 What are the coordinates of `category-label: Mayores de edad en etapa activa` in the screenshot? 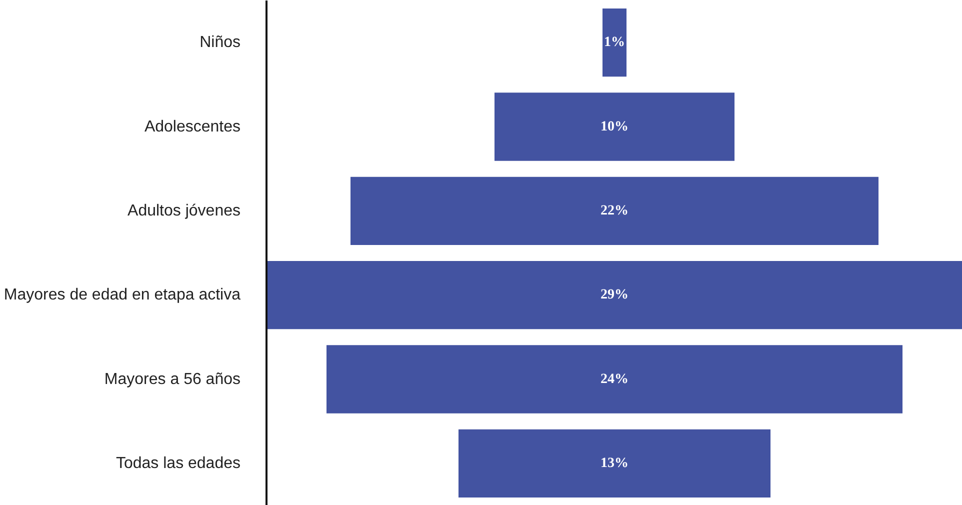 It's located at (122, 295).